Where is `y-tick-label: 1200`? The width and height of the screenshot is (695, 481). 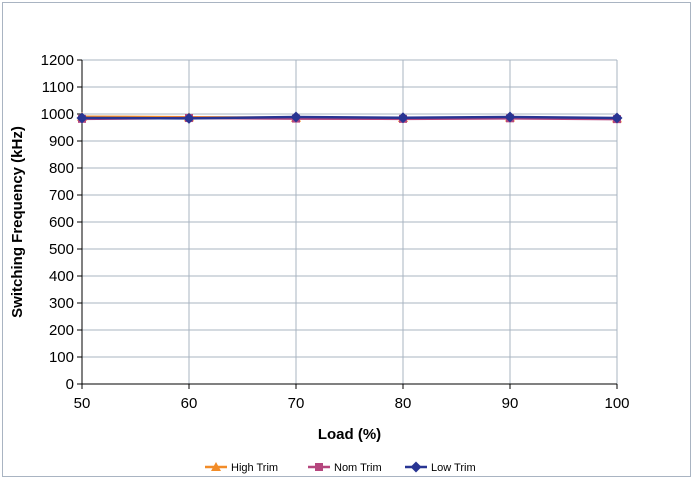 y-tick-label: 1200 is located at coordinates (57, 60).